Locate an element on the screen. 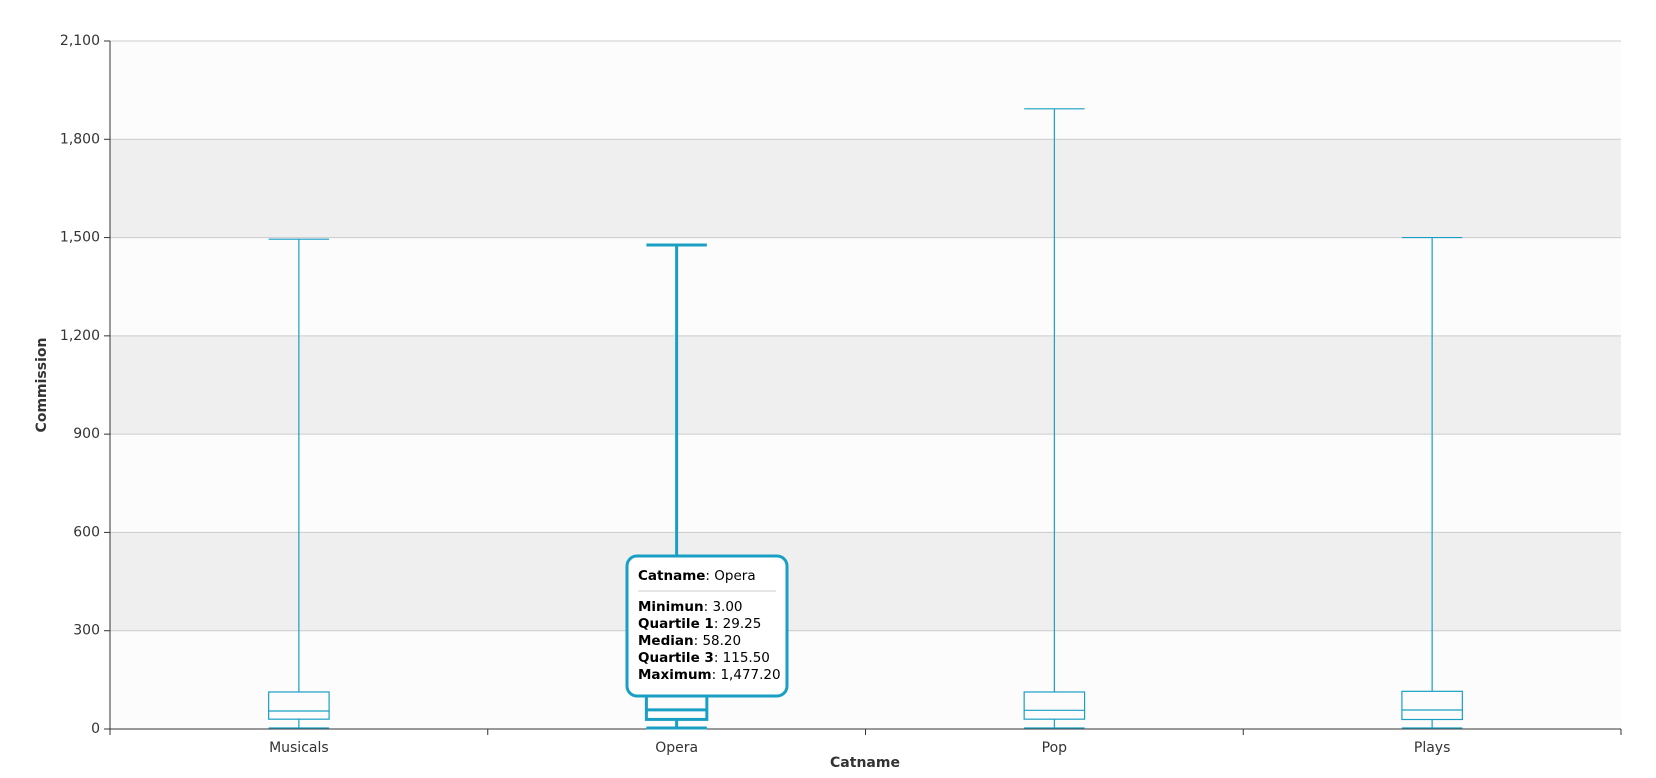 This screenshot has height=778, width=1656. tooltip-value: 115.50 is located at coordinates (746, 658).